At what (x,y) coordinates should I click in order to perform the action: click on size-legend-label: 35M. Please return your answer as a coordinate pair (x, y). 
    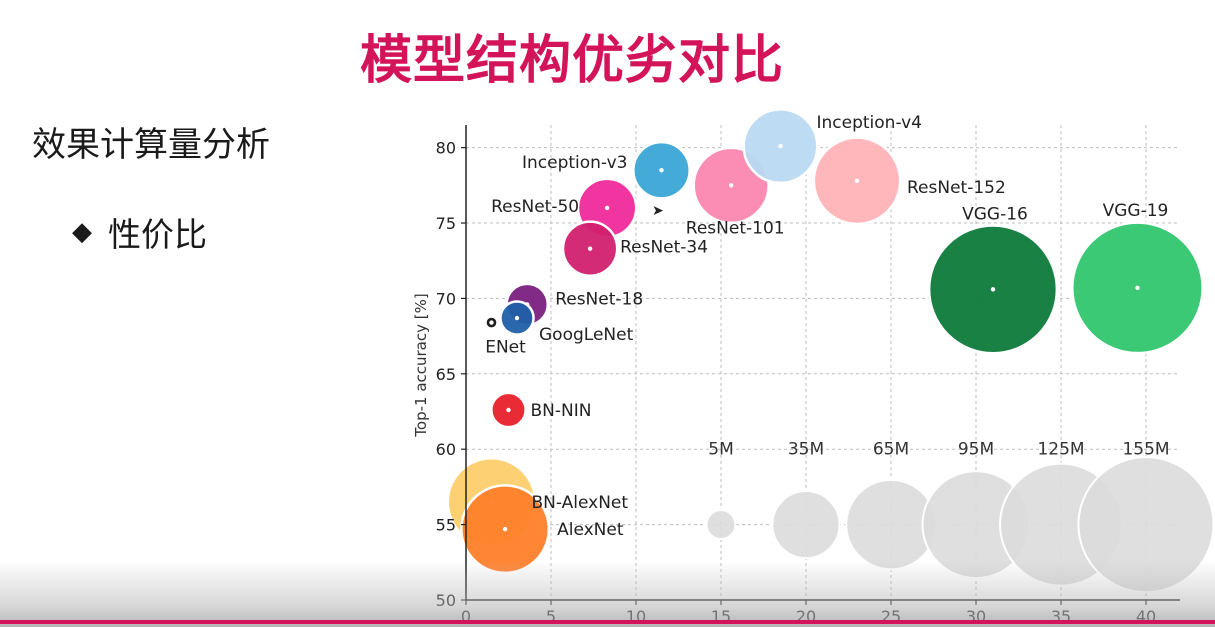
    Looking at the image, I should click on (806, 450).